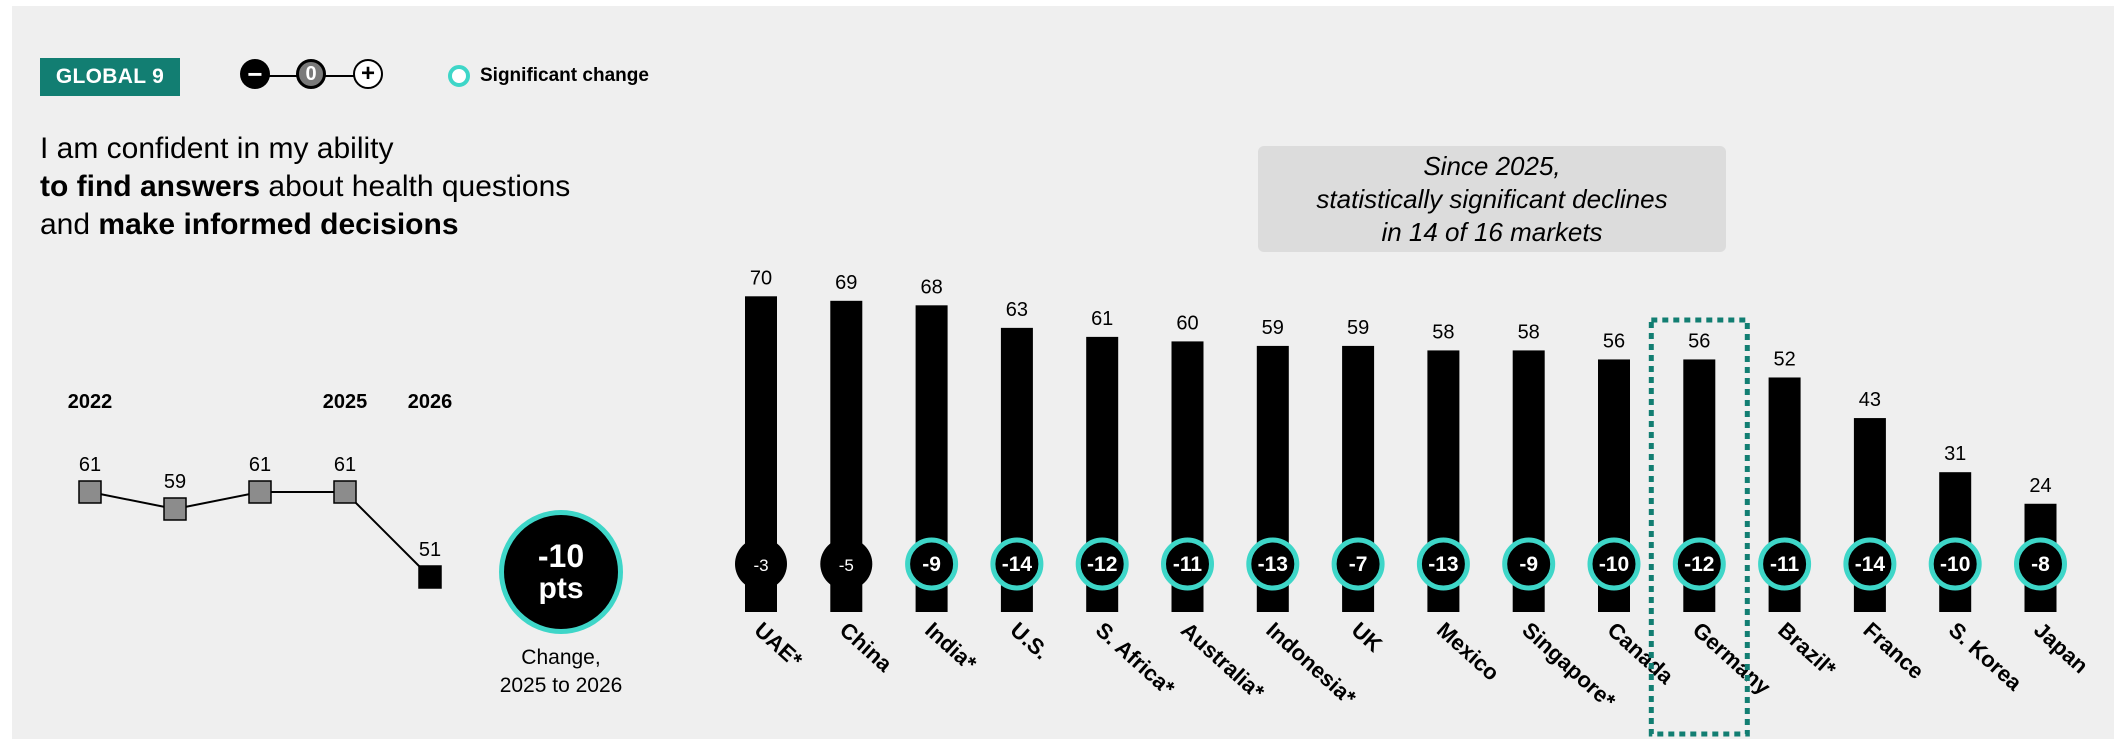 Image resolution: width=2126 pixels, height=739 pixels. I want to click on bar-value-label: 52, so click(1784, 359).